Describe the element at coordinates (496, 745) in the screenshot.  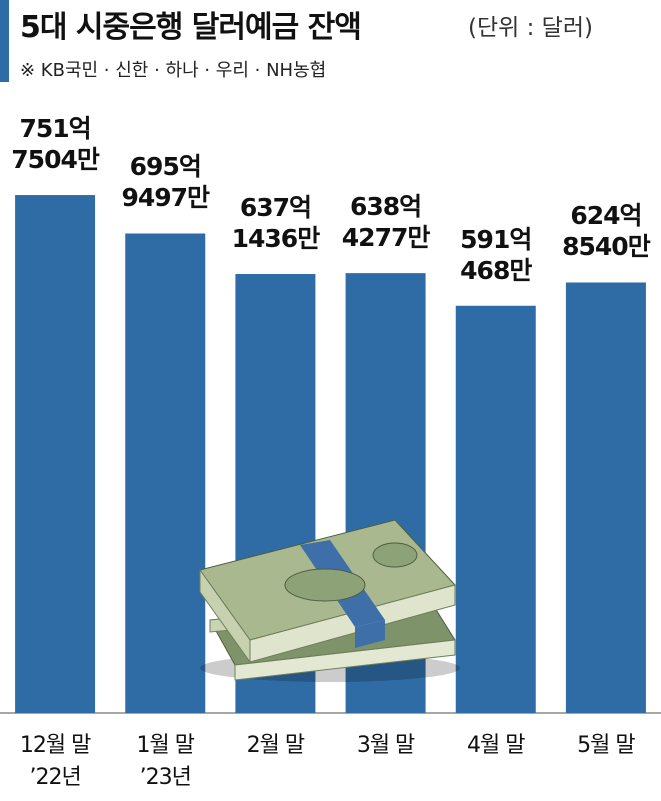
I see `x-tick-label: 4월 말` at that location.